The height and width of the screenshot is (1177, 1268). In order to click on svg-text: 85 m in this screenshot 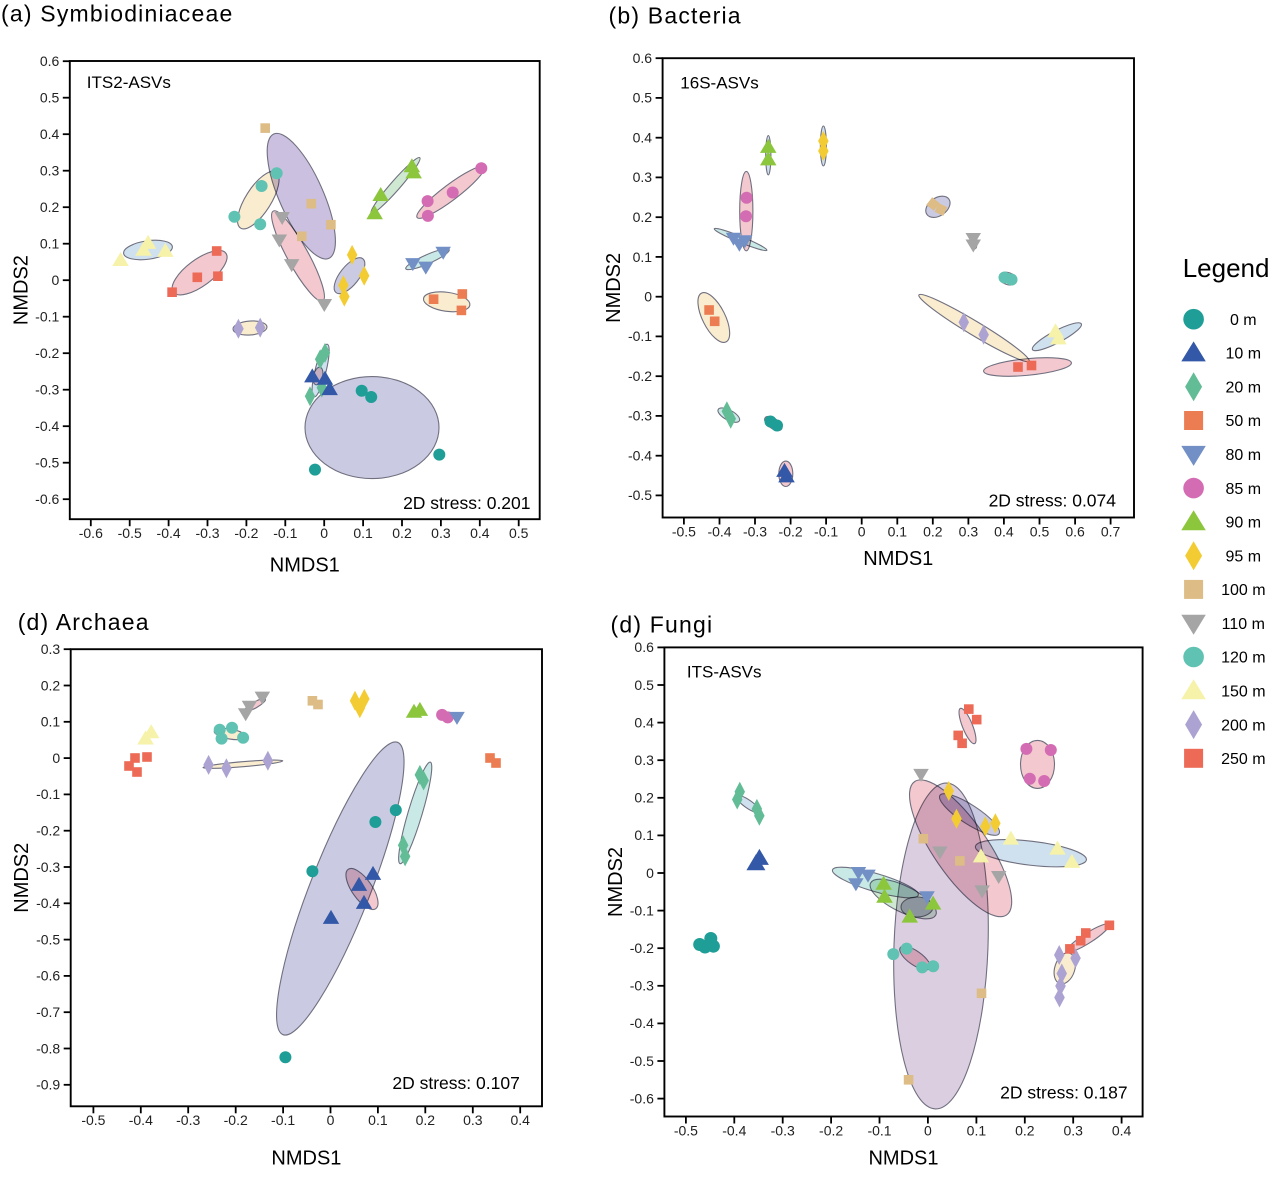, I will do `click(1244, 489)`.